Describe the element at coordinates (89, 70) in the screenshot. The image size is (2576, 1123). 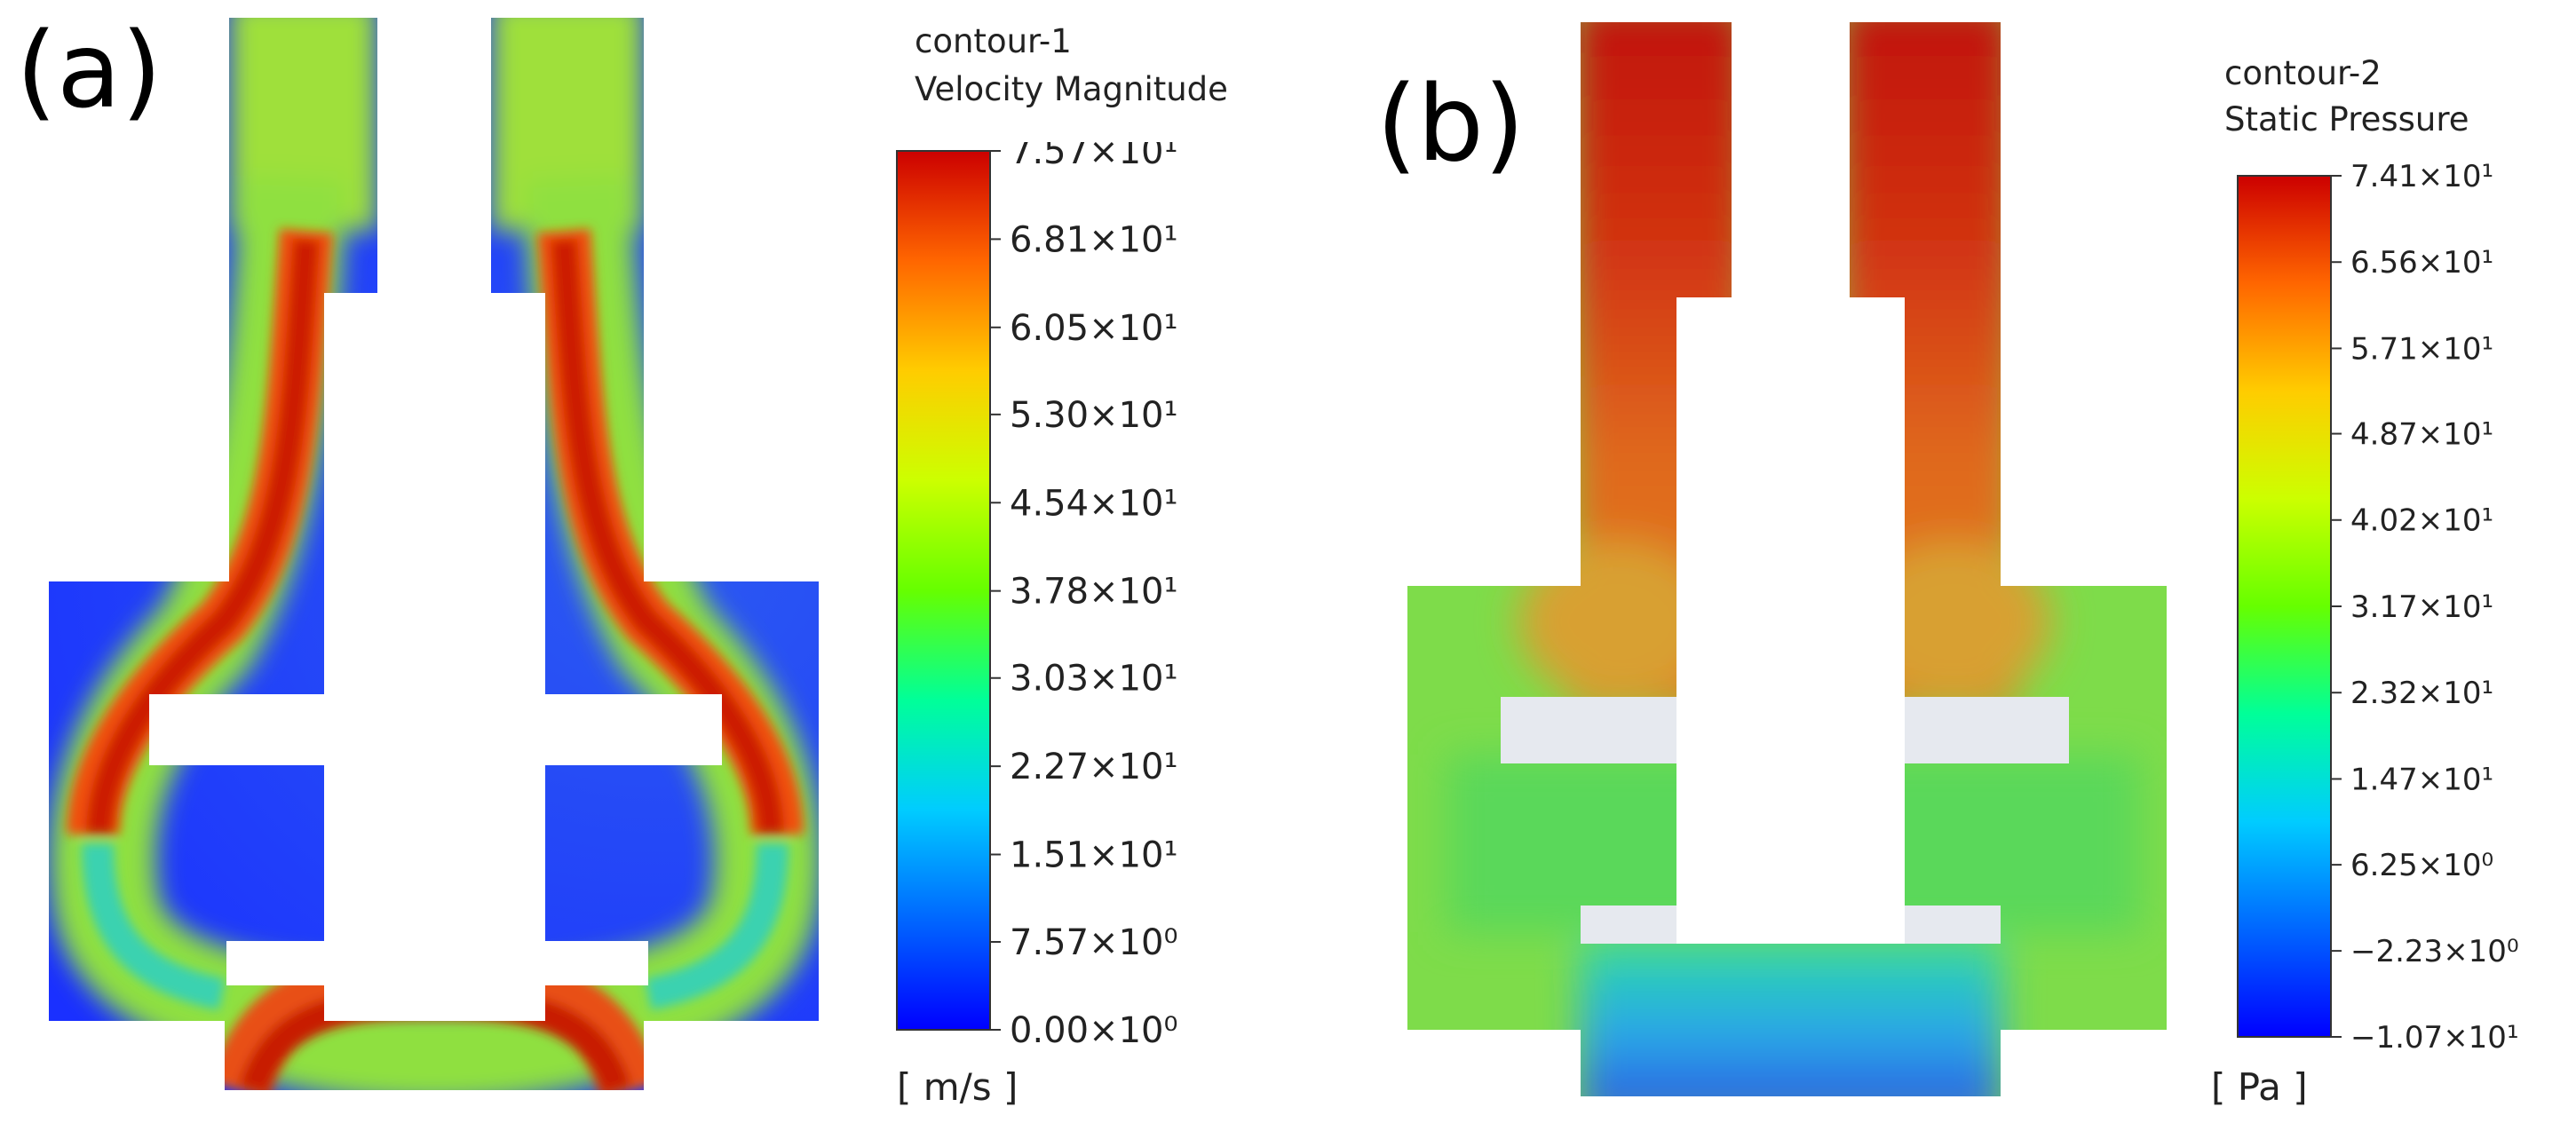
I see `panel-label-a: (a)` at that location.